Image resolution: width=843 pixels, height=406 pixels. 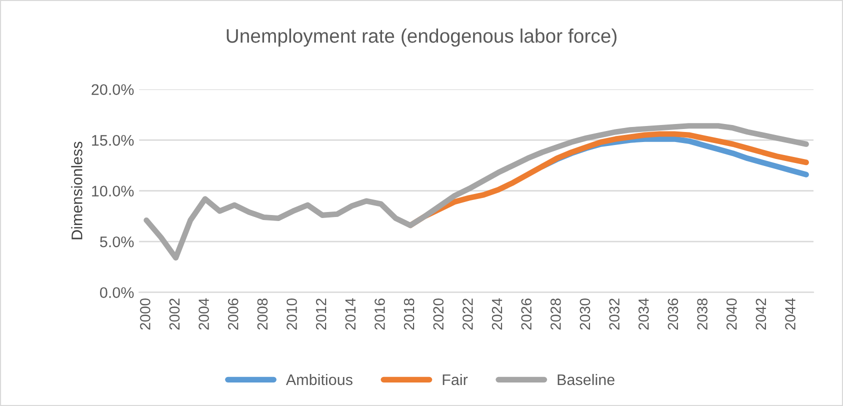 I want to click on x-tick-label: 2034, so click(x=643, y=314).